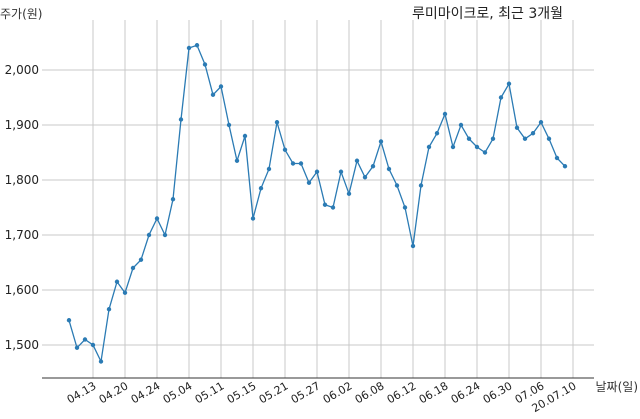  I want to click on y-tick-labels: 1,500 1,600 1,700 1,800 1,900 2,000, so click(22, 207).